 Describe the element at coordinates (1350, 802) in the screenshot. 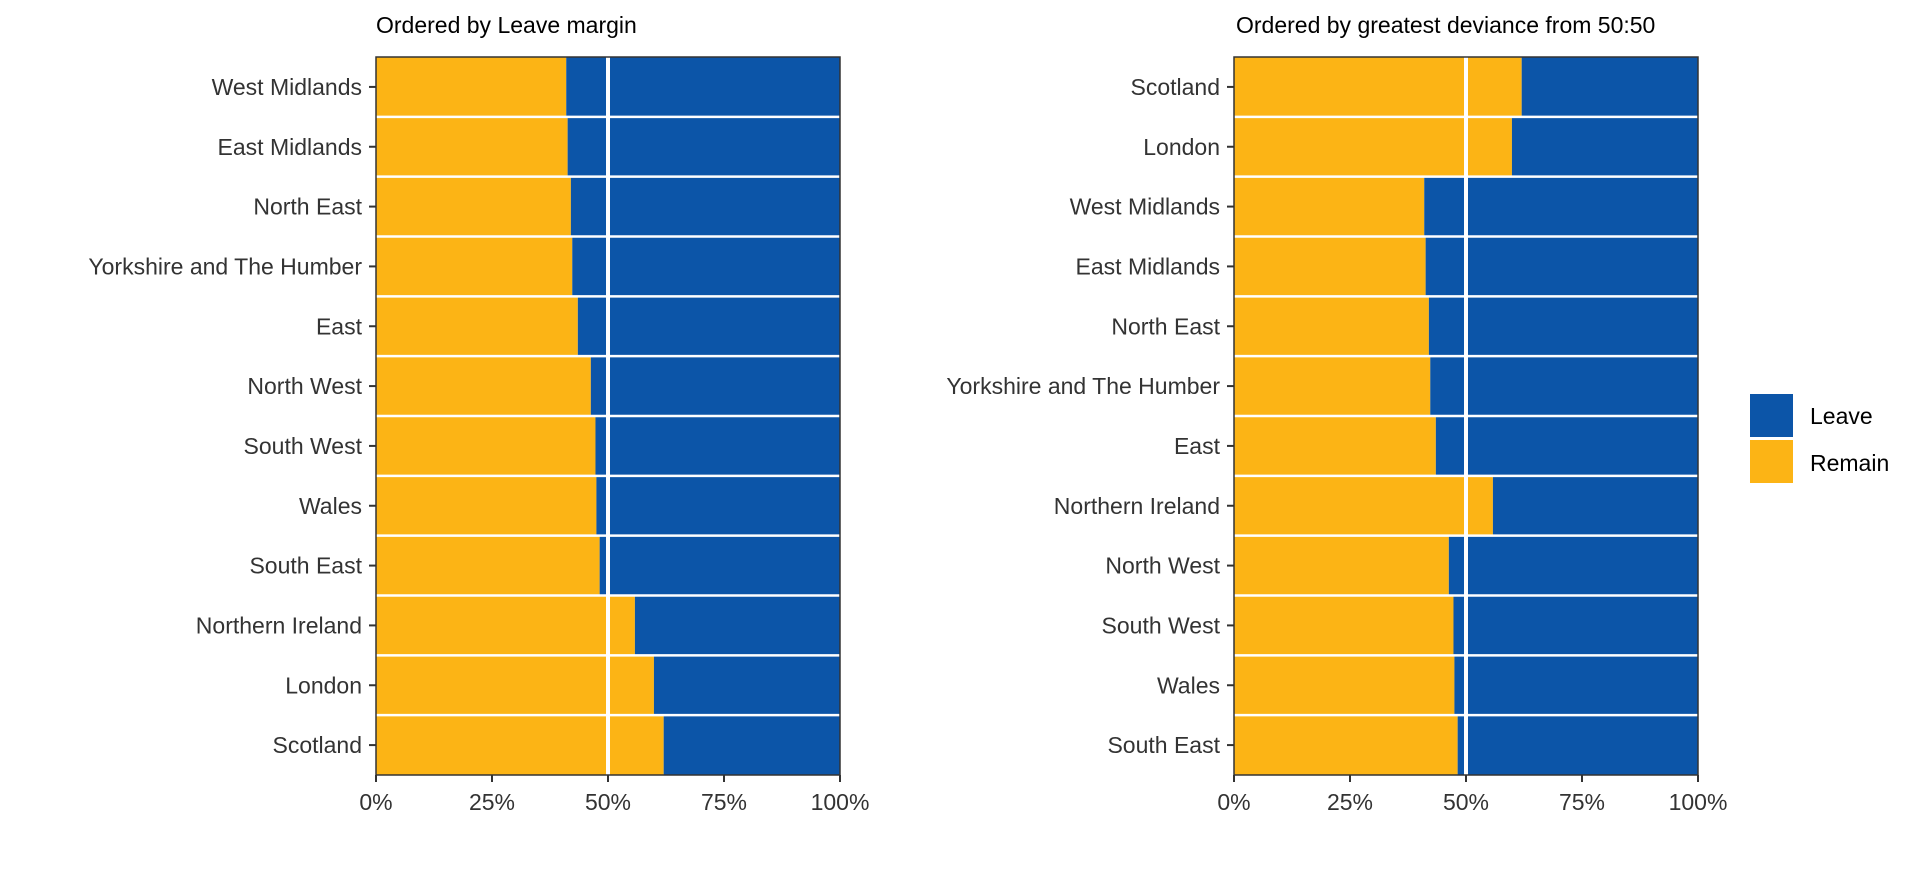

I see `x-tick-label-right-1: 25%` at that location.